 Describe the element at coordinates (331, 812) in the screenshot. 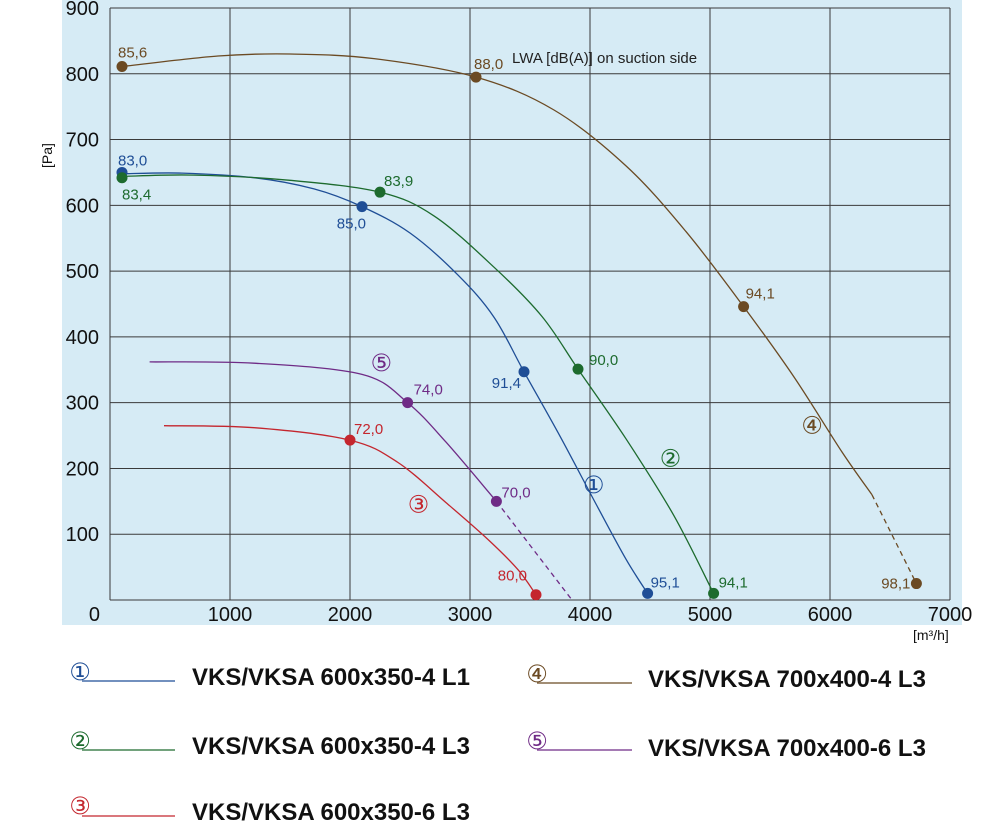

I see `legend-label: VKS/VKSA 600x350-6 L3` at that location.